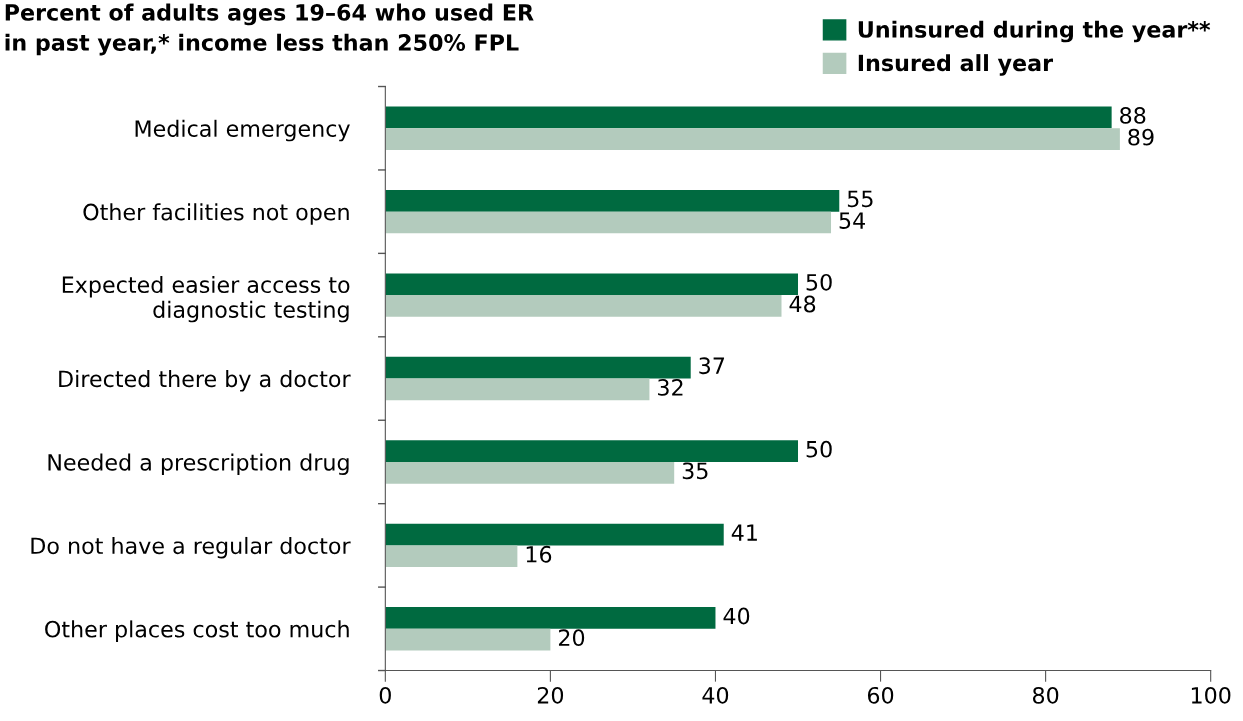 This screenshot has height=721, width=1243. I want to click on data-label: 54, so click(852, 220).